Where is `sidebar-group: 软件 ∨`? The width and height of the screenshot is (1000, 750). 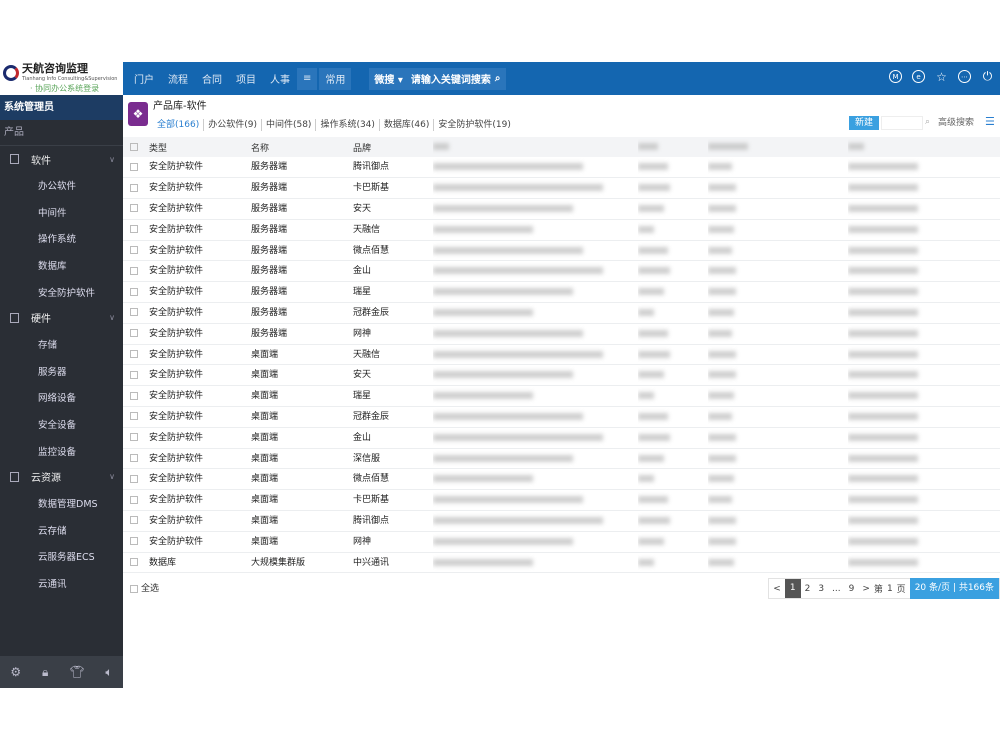 sidebar-group: 软件 ∨ is located at coordinates (61, 159).